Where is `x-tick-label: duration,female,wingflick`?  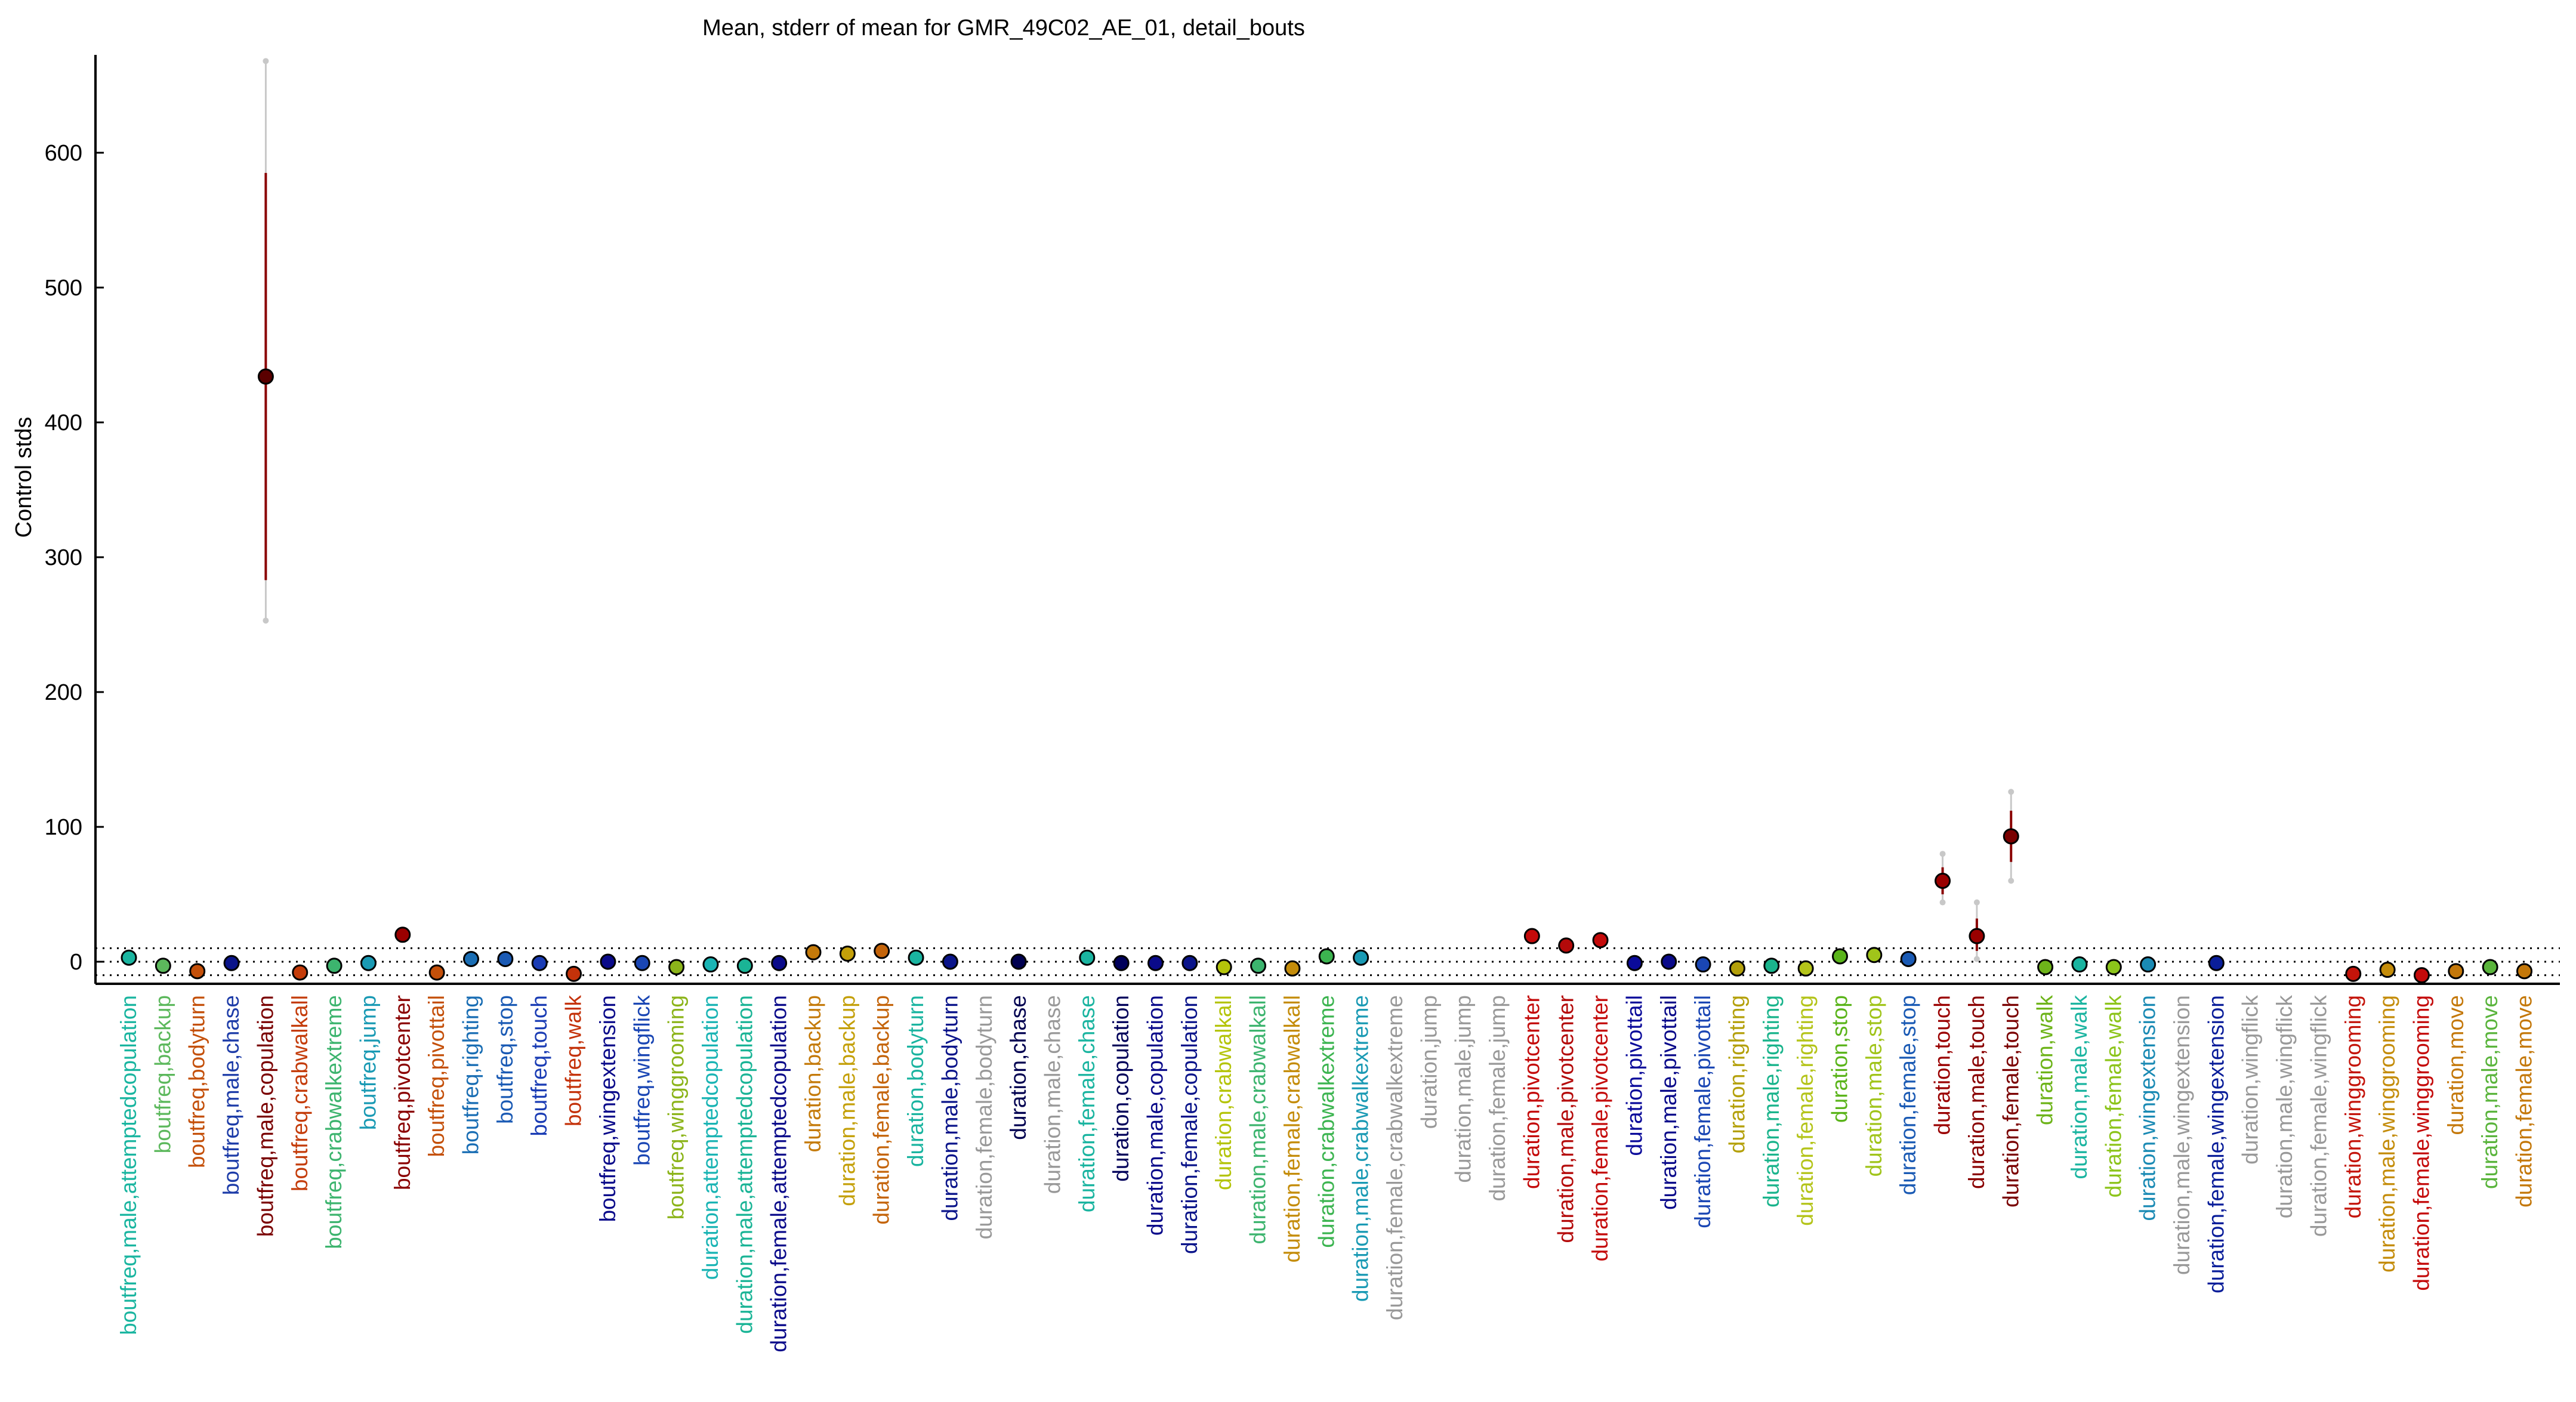
x-tick-label: duration,female,wingflick is located at coordinates (2319, 1116).